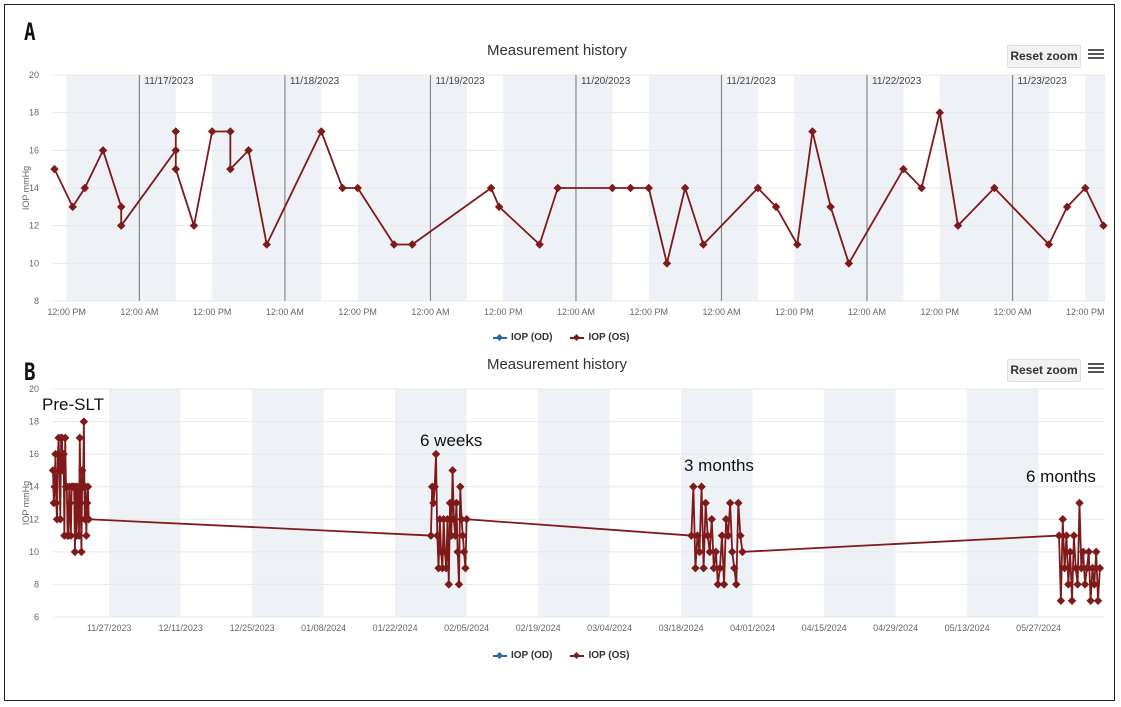 Image resolution: width=1121 pixels, height=707 pixels. What do you see at coordinates (36, 617) in the screenshot?
I see `chart-b-y-tick-label: 6` at bounding box center [36, 617].